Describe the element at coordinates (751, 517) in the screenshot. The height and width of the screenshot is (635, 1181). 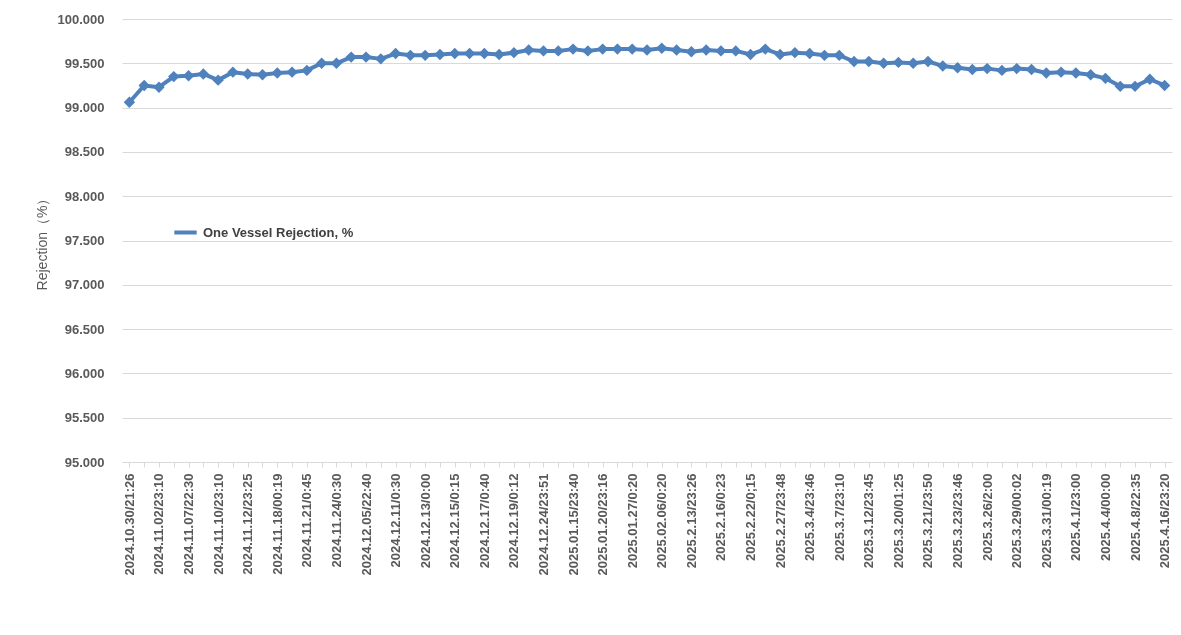
I see `x-tick-label: 2025.2.22/0;15` at that location.